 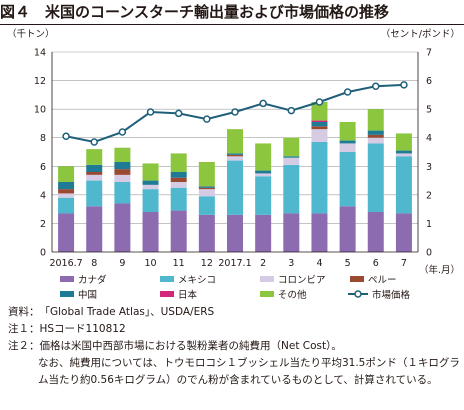 What do you see at coordinates (232, 24) in the screenshot?
I see `title-underline` at bounding box center [232, 24].